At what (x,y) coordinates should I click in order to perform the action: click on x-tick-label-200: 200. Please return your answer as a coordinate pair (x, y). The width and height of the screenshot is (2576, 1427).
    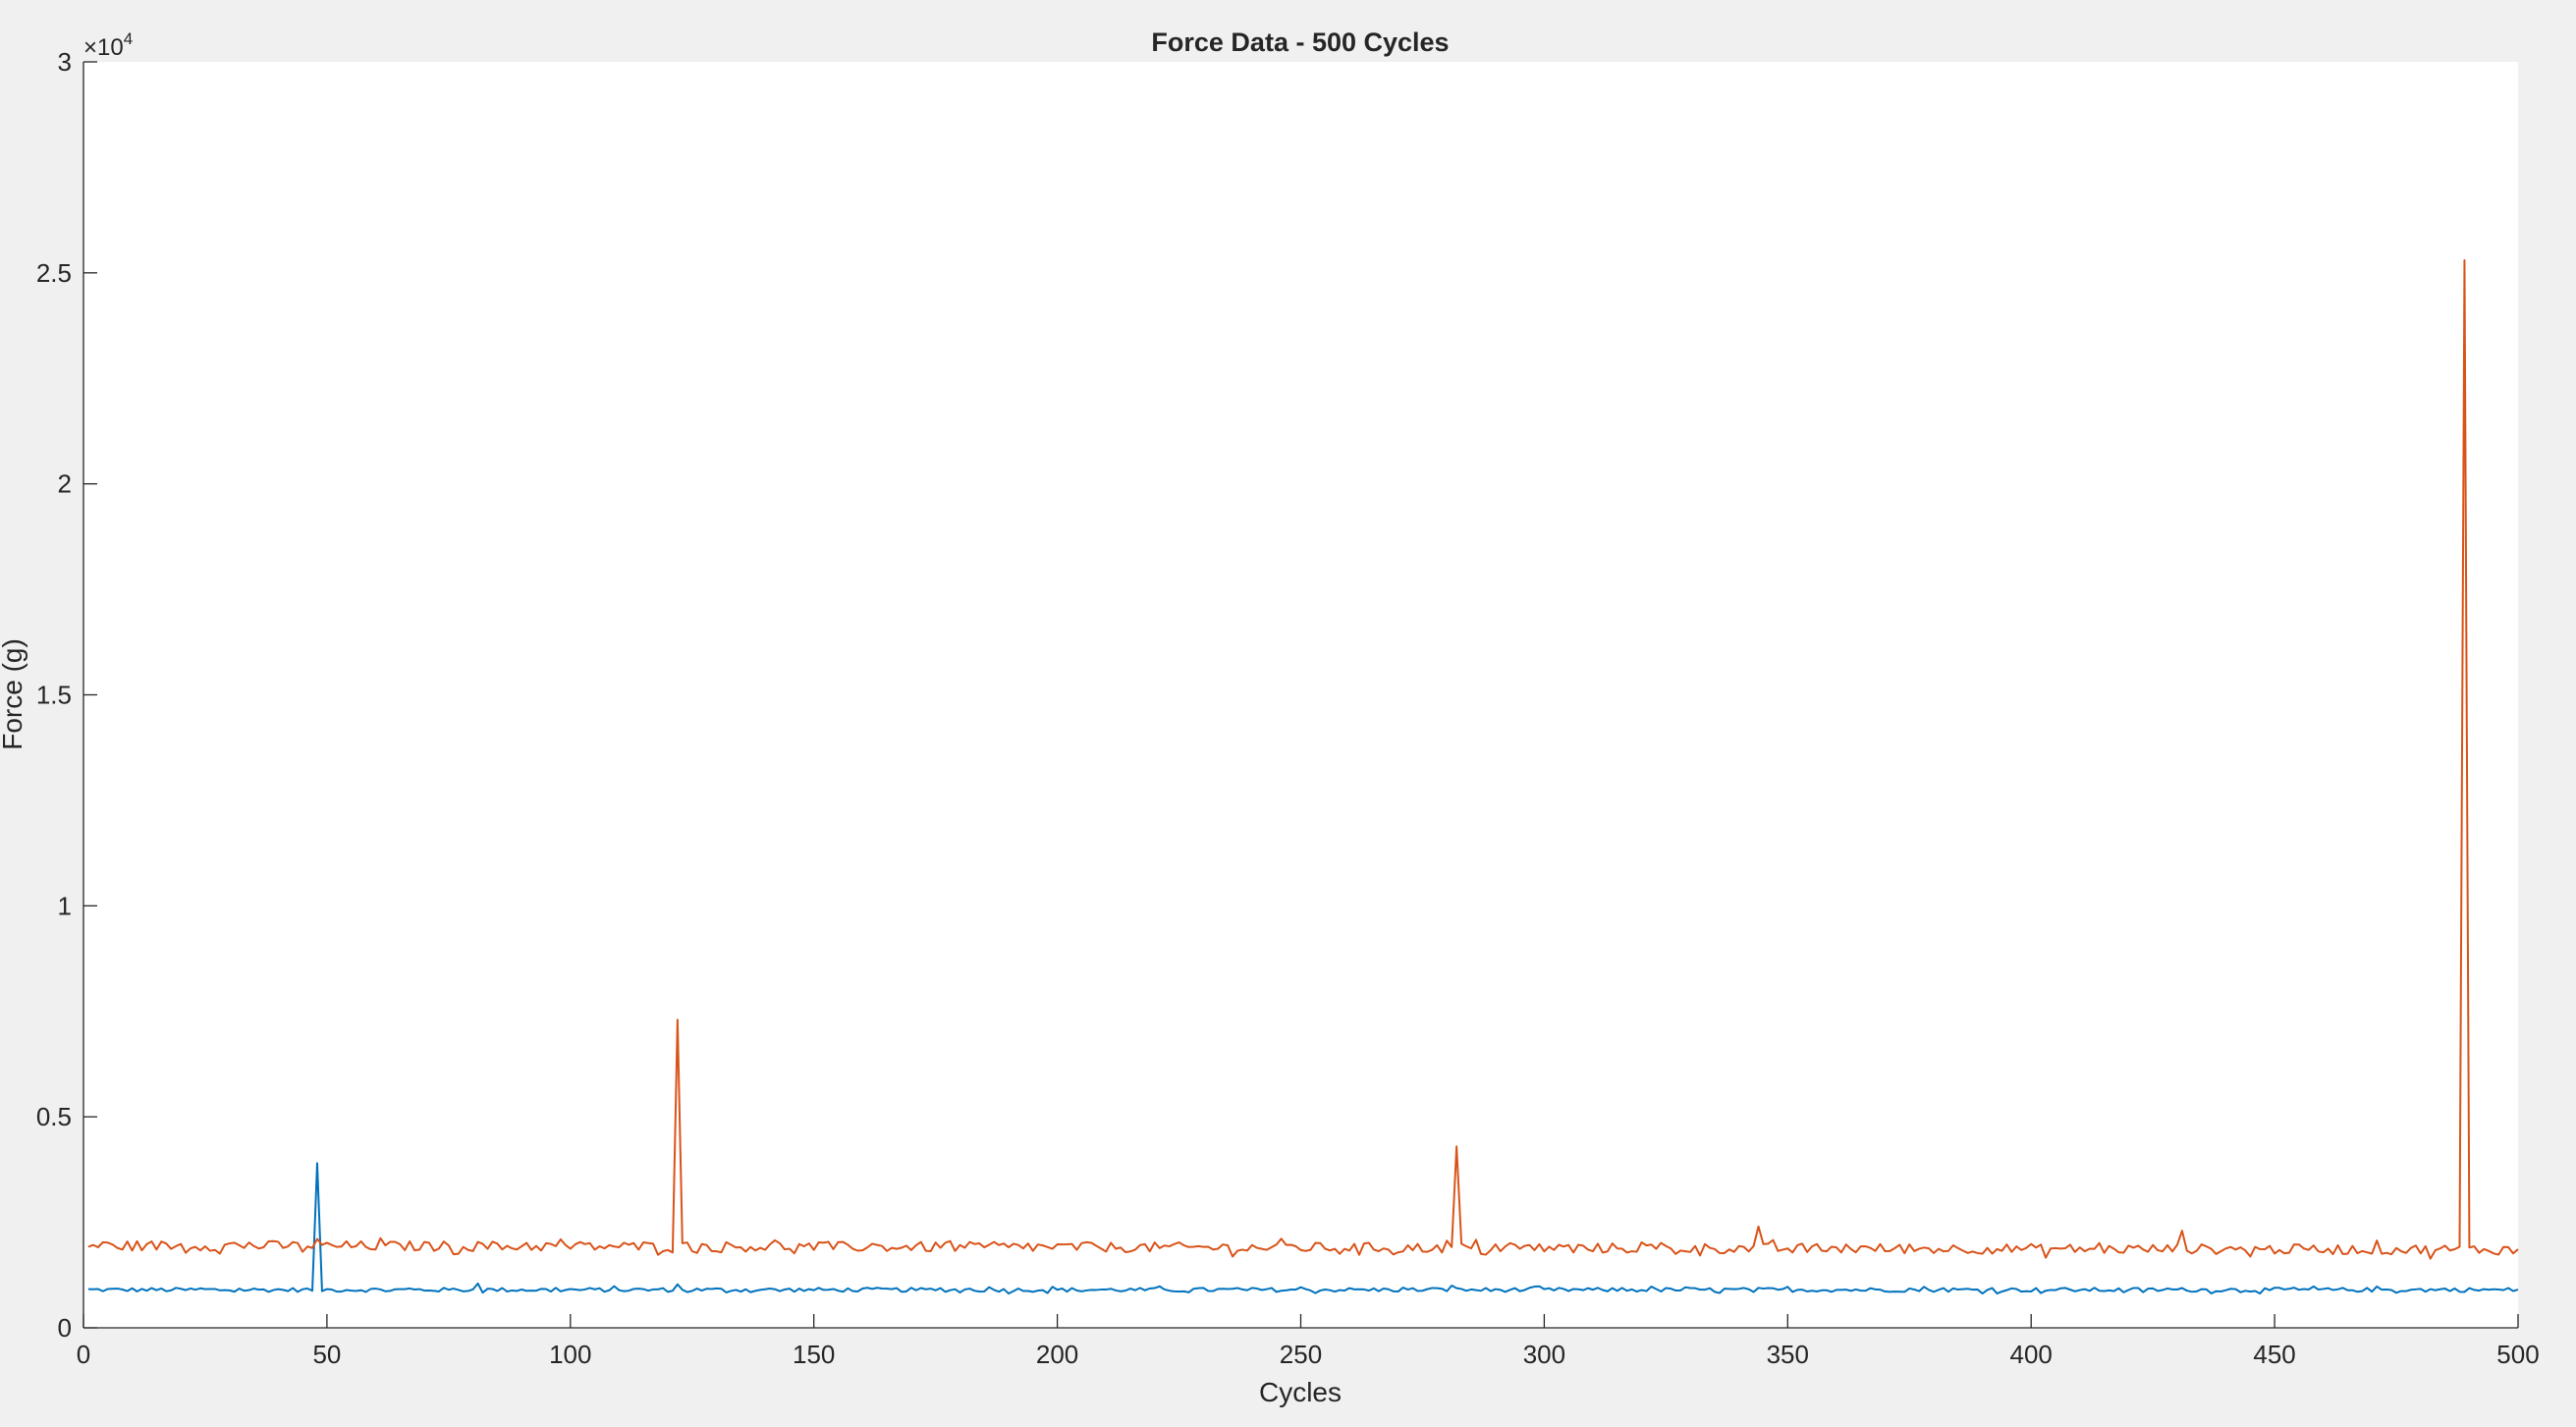
    Looking at the image, I should click on (1057, 1354).